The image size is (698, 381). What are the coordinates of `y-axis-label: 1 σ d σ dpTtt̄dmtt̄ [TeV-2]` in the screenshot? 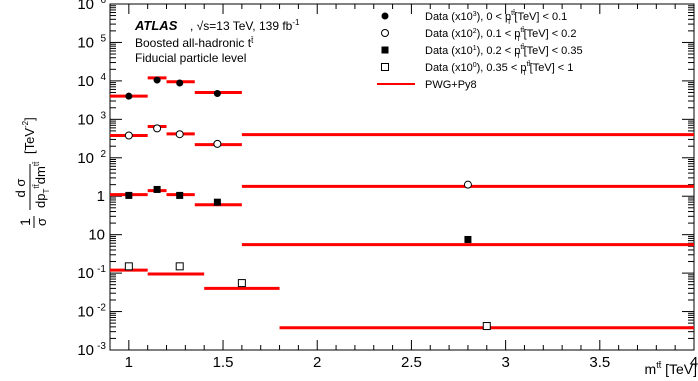 It's located at (32, 172).